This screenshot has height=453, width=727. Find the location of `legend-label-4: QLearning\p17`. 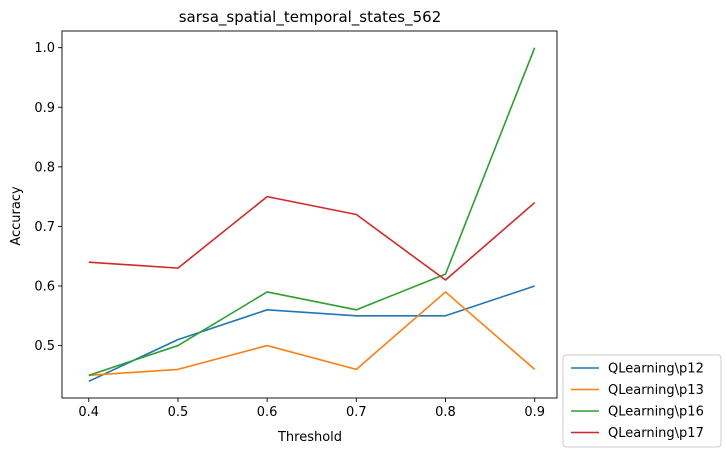

legend-label-4: QLearning\p17 is located at coordinates (656, 433).